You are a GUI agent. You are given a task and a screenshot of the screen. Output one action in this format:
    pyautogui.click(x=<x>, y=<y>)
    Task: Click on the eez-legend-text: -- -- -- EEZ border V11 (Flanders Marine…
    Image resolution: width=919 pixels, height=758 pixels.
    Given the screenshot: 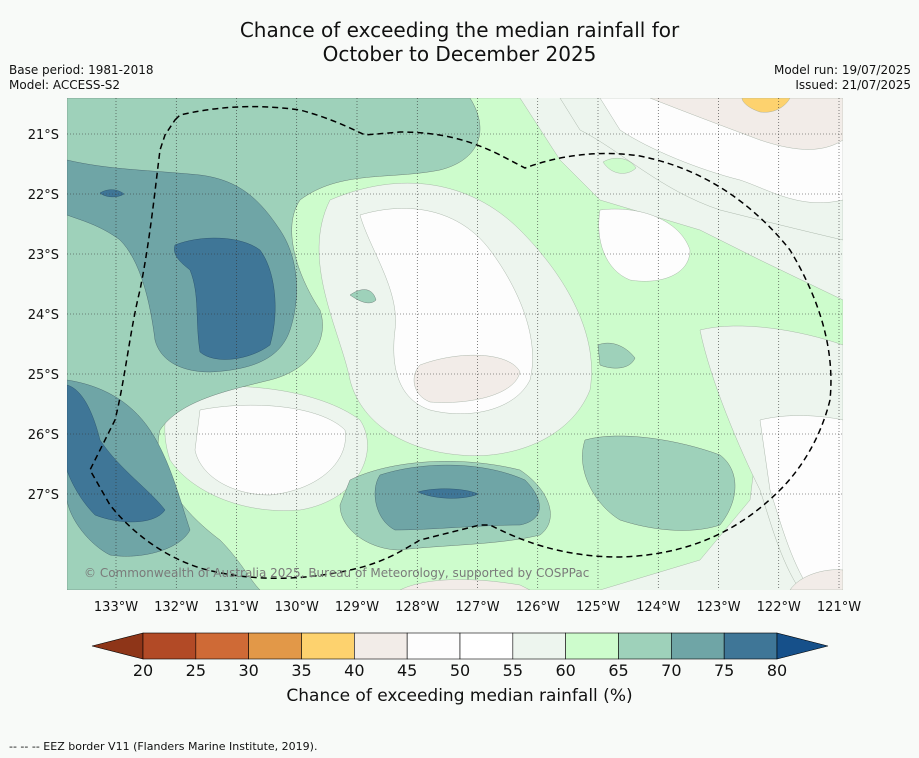 What is the action you would take?
    pyautogui.click(x=163, y=746)
    